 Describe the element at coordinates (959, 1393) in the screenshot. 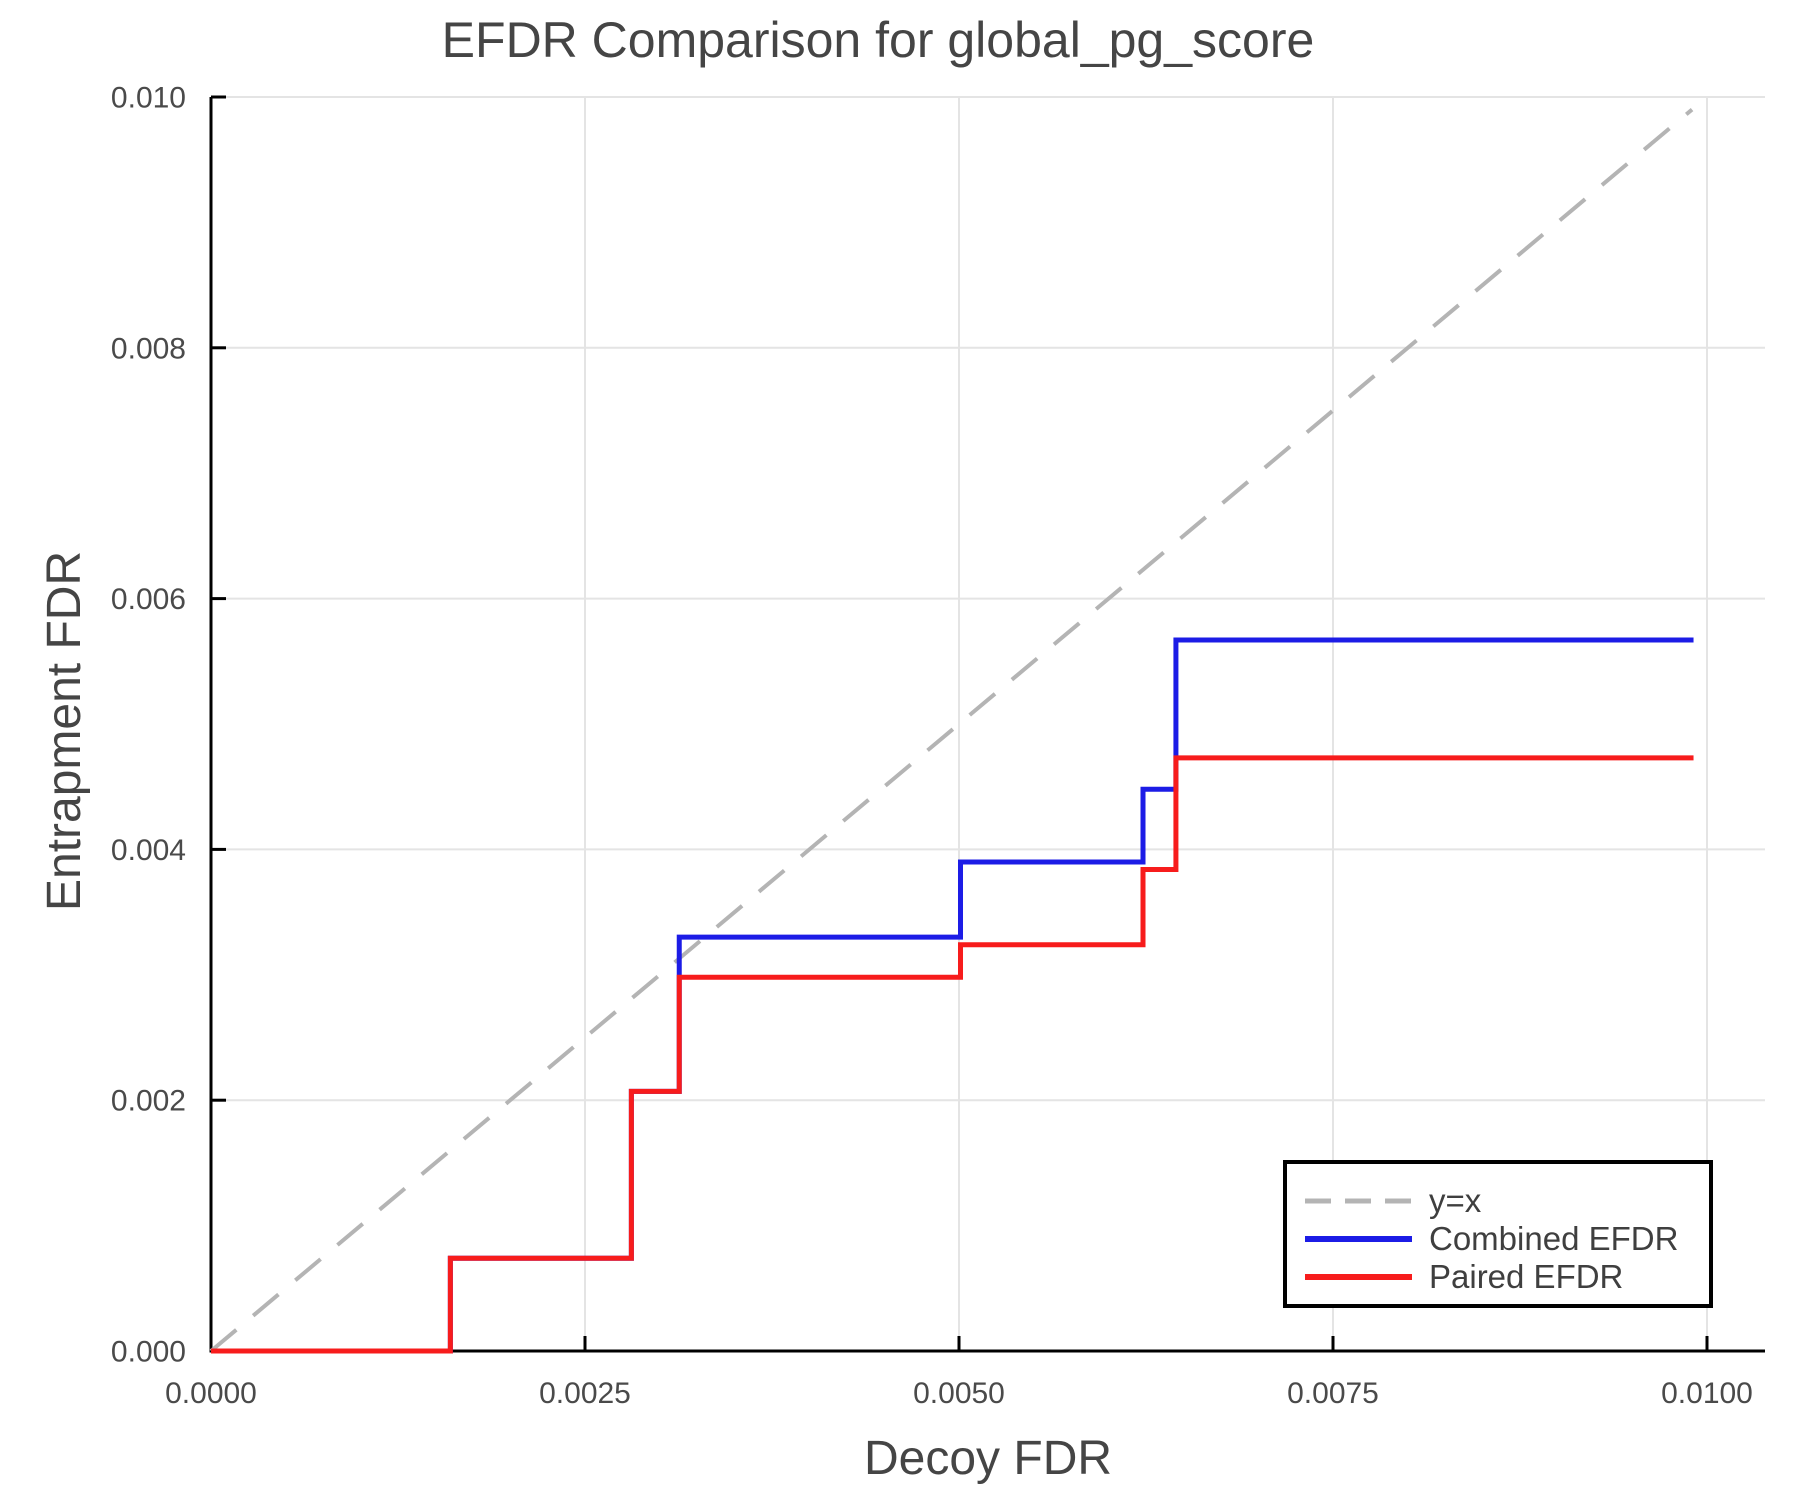

I see `x-tick-label: 0.0050` at that location.